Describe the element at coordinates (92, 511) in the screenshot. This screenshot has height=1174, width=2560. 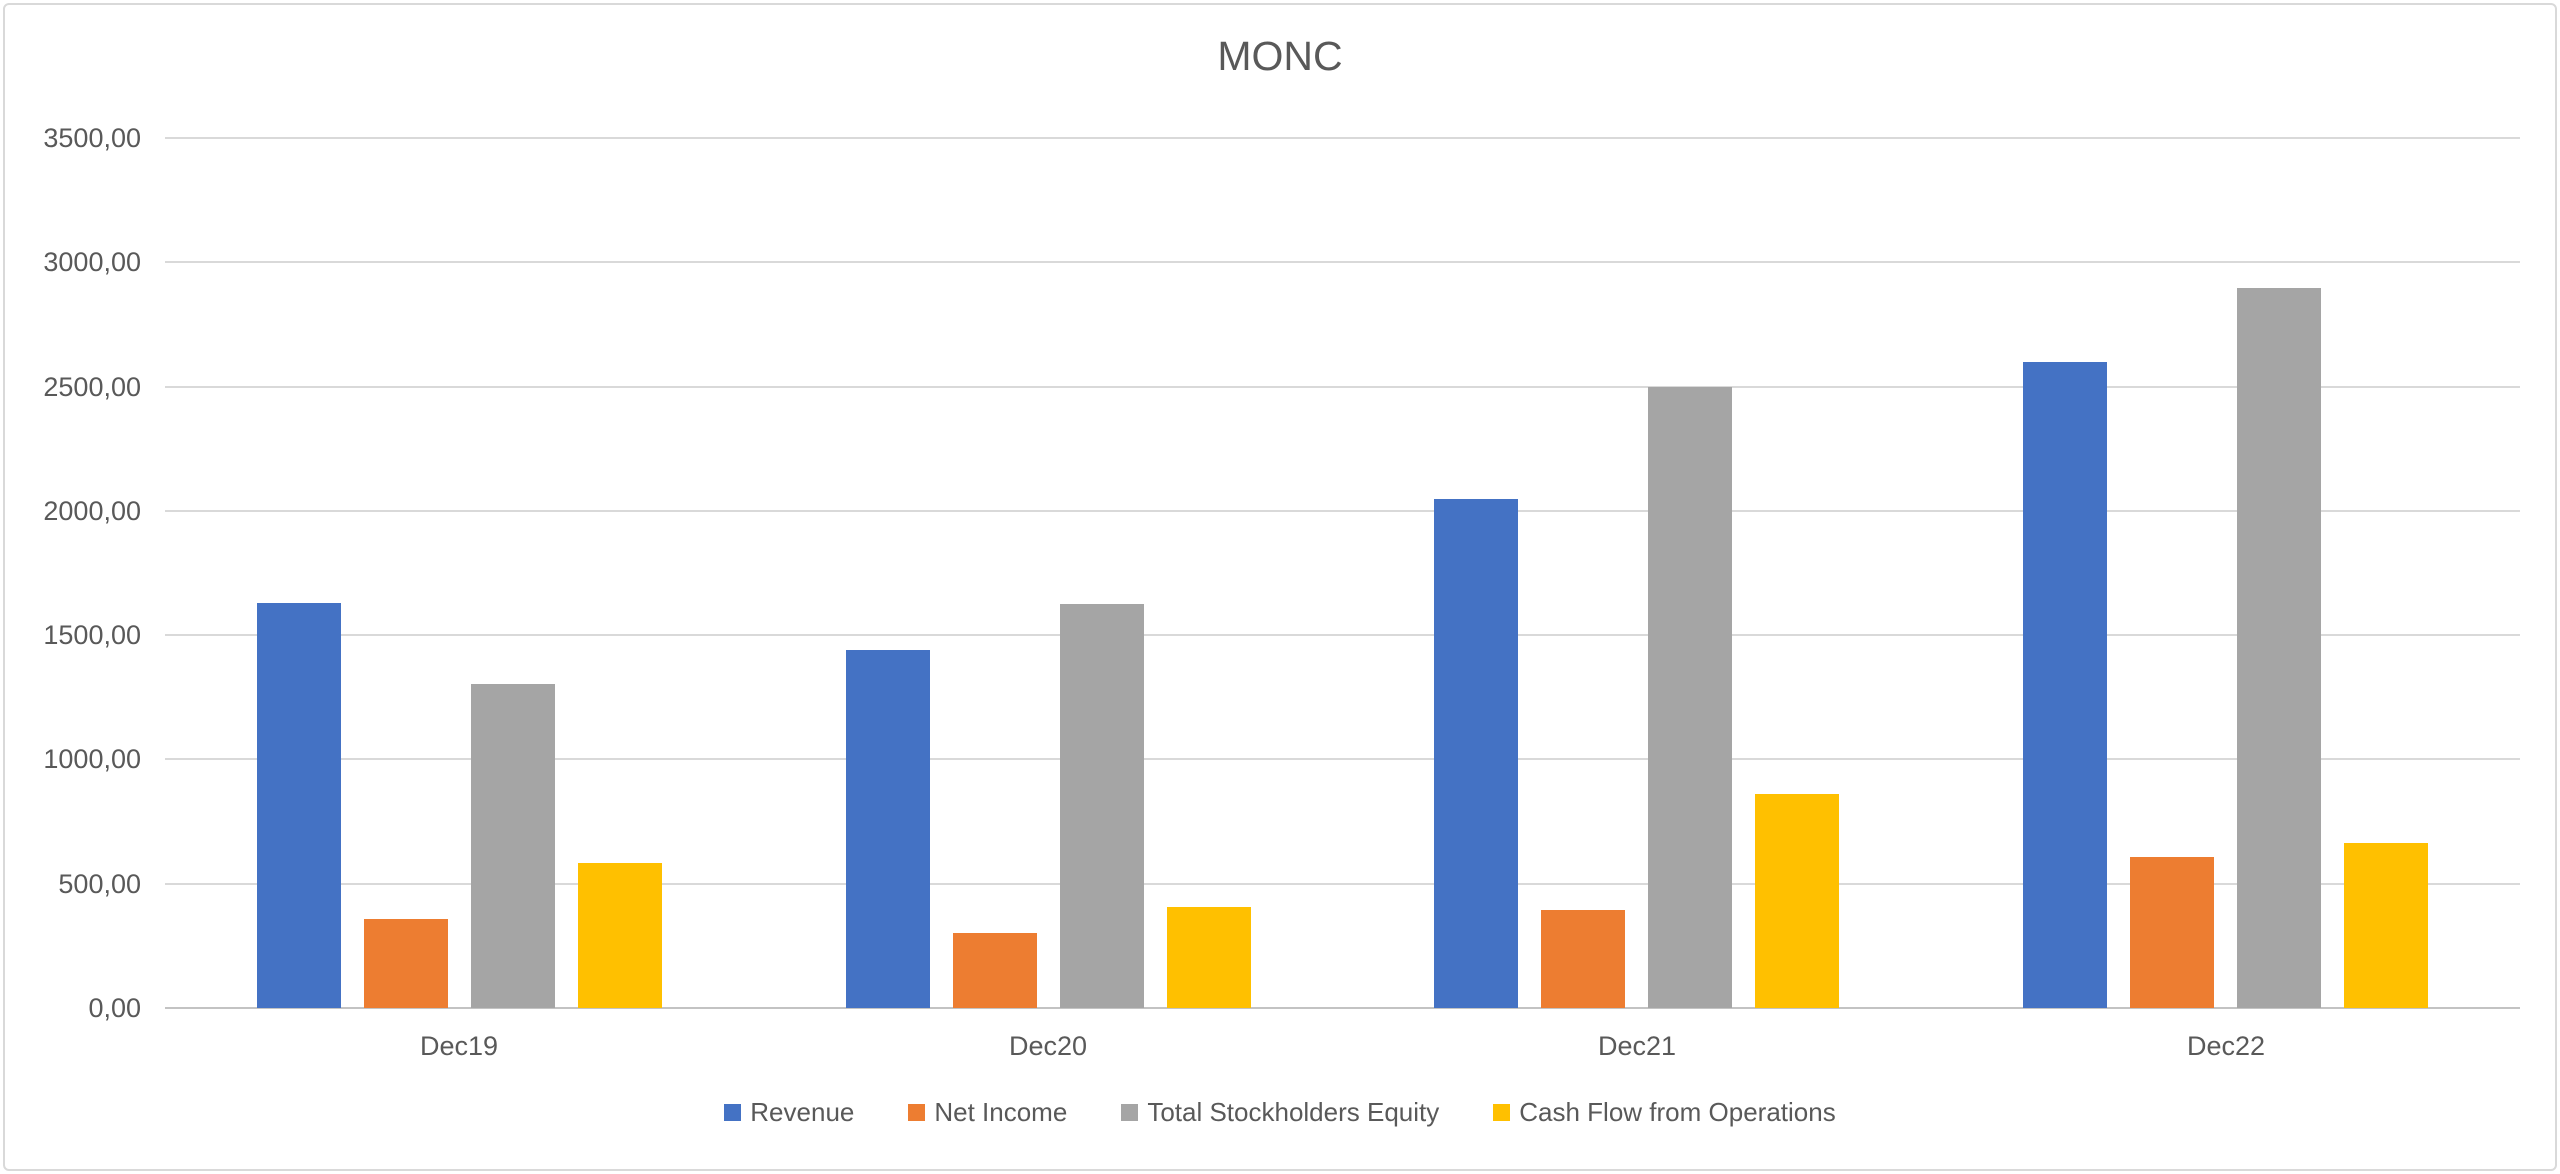
I see `y-tick-label: 2000,00` at that location.